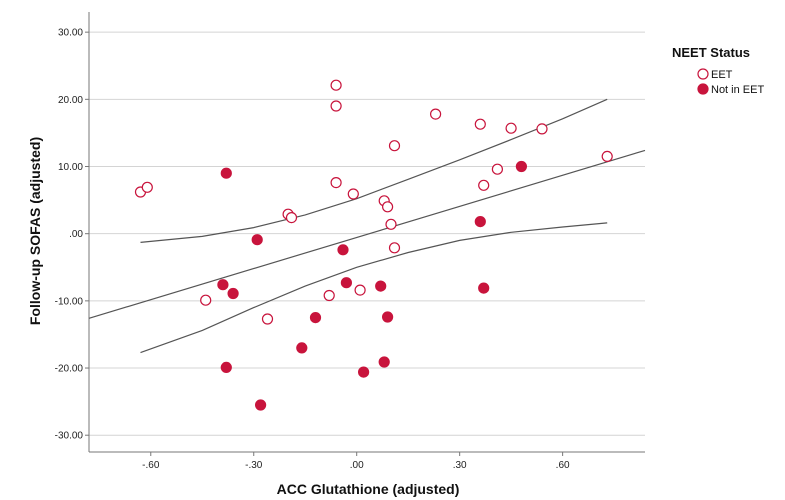 The height and width of the screenshot is (500, 785). Describe the element at coordinates (69, 436) in the screenshot. I see `y-tick-label: -30.00` at that location.